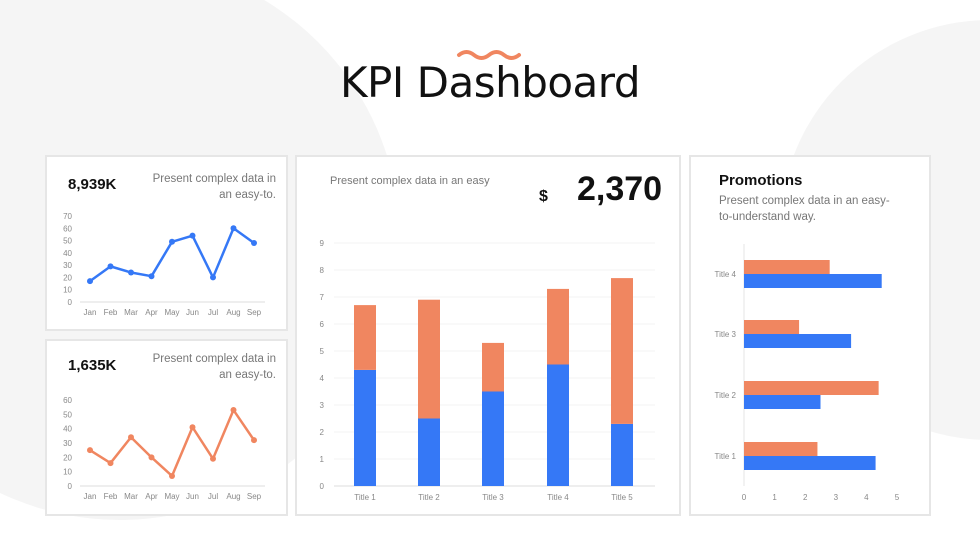  I want to click on promotions-title: Promotions, so click(761, 180).